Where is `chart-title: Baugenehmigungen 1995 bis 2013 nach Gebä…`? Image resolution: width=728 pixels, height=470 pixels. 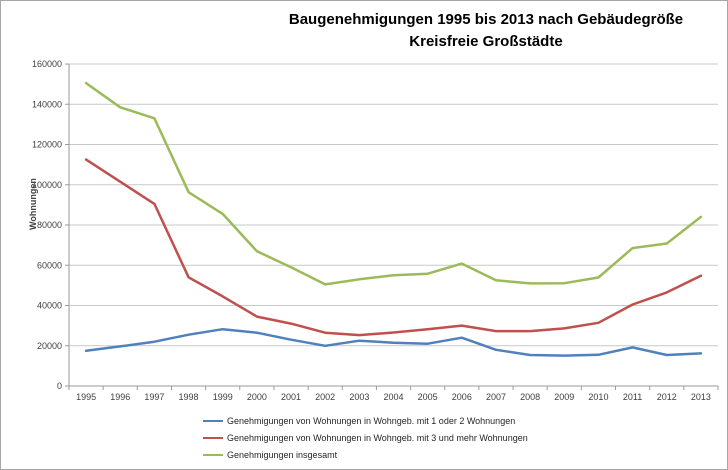
chart-title: Baugenehmigungen 1995 bis 2013 nach Gebä… is located at coordinates (486, 31).